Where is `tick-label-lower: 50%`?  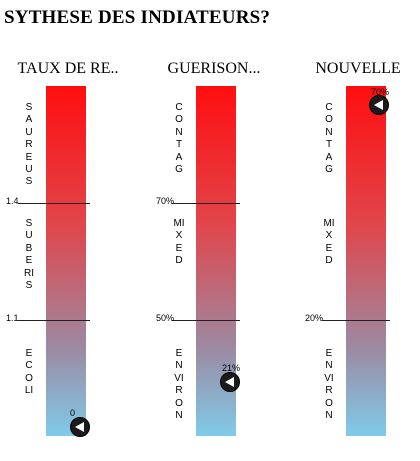 tick-label-lower: 50% is located at coordinates (165, 318).